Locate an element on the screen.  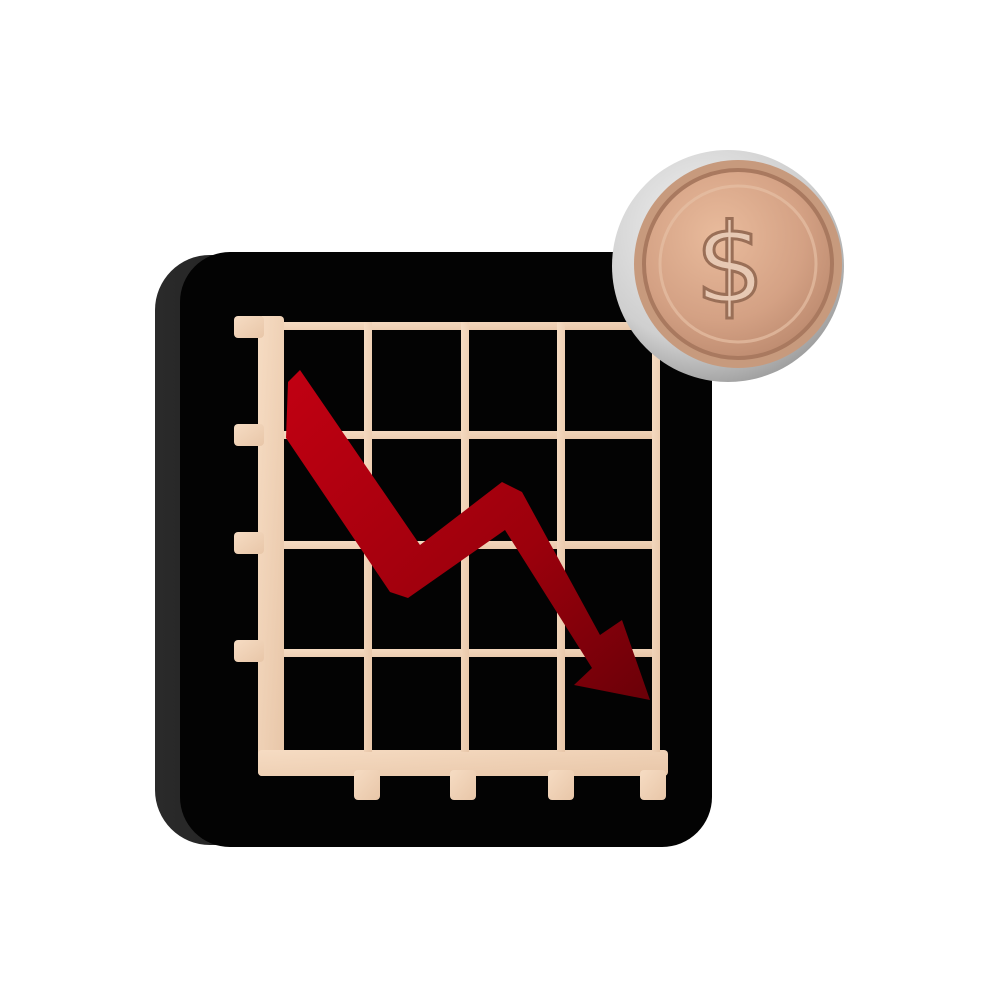
down-trend-arrow-icon is located at coordinates (468, 535).